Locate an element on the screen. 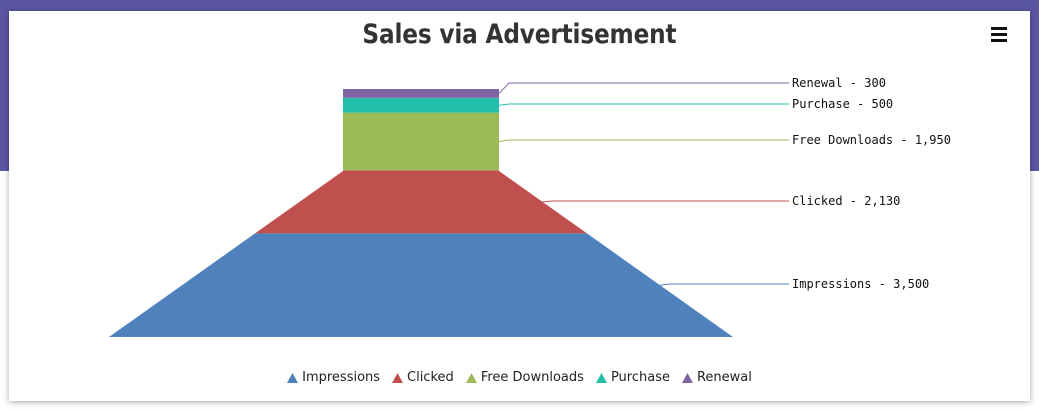 Image resolution: width=1039 pixels, height=411 pixels. legend-label: Free Downloads is located at coordinates (532, 377).